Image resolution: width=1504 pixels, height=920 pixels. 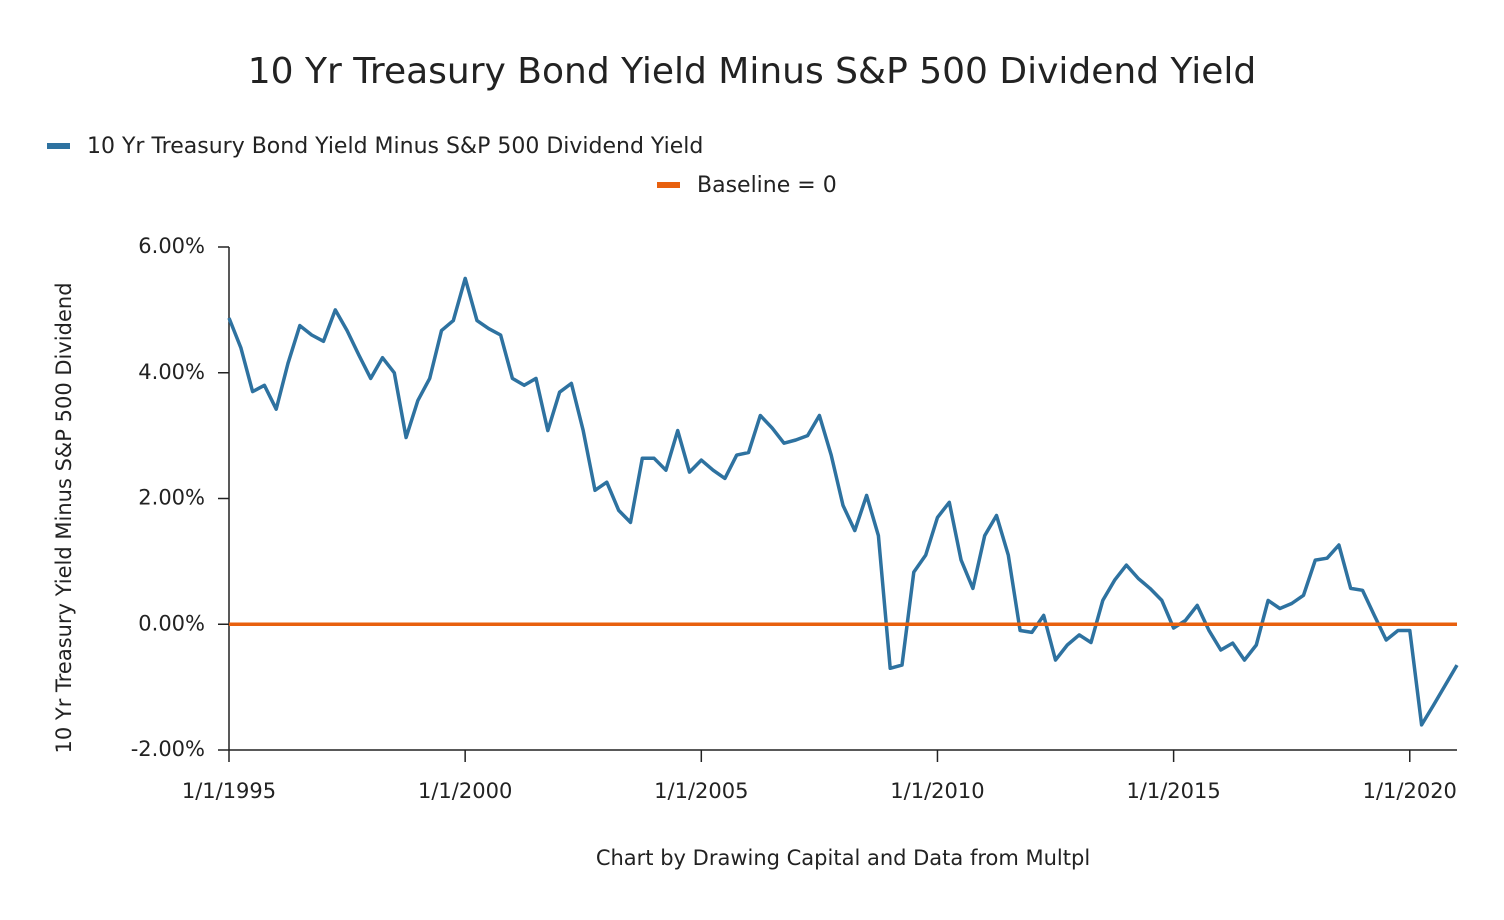 What do you see at coordinates (229, 791) in the screenshot?
I see `x-tick-label: 1/1/1995` at bounding box center [229, 791].